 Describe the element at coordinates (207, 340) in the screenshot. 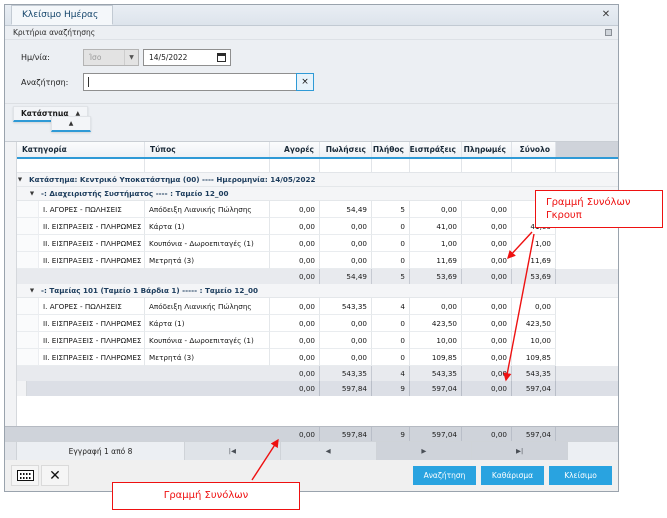

I see `cell-type: Κουπόνια - Δωροεπιταγές (1)` at that location.